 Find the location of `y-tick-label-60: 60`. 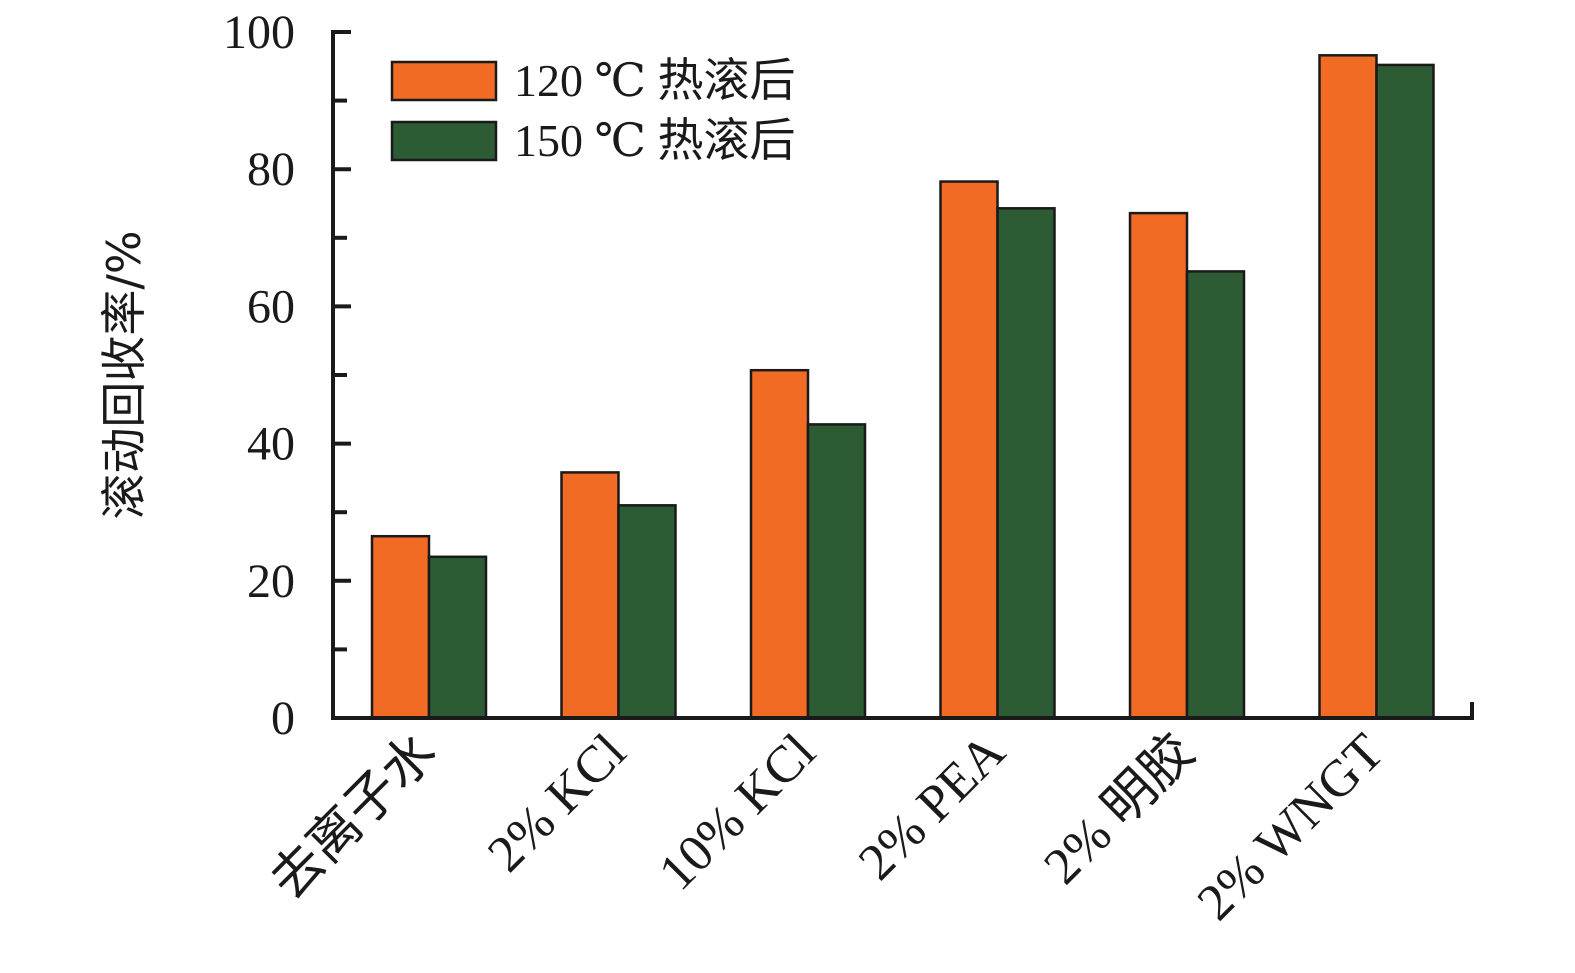

y-tick-label-60: 60 is located at coordinates (271, 306).